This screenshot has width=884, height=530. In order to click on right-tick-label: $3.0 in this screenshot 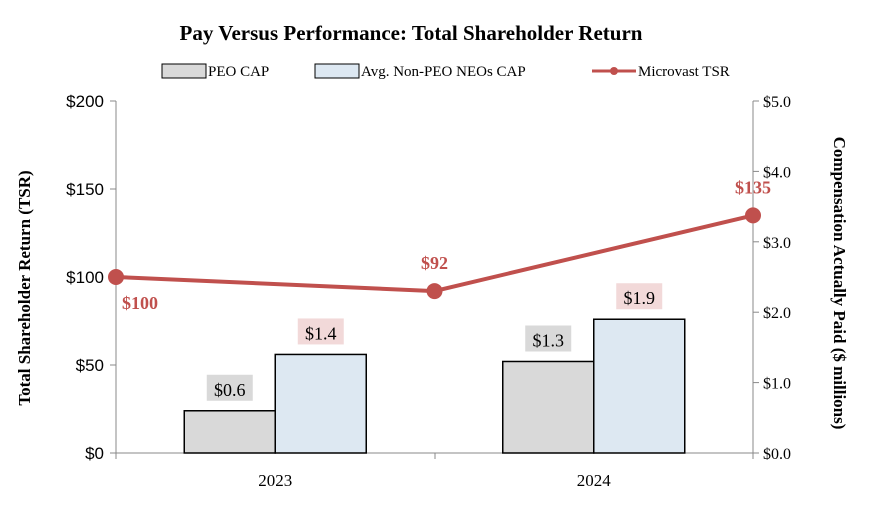, I will do `click(777, 243)`.